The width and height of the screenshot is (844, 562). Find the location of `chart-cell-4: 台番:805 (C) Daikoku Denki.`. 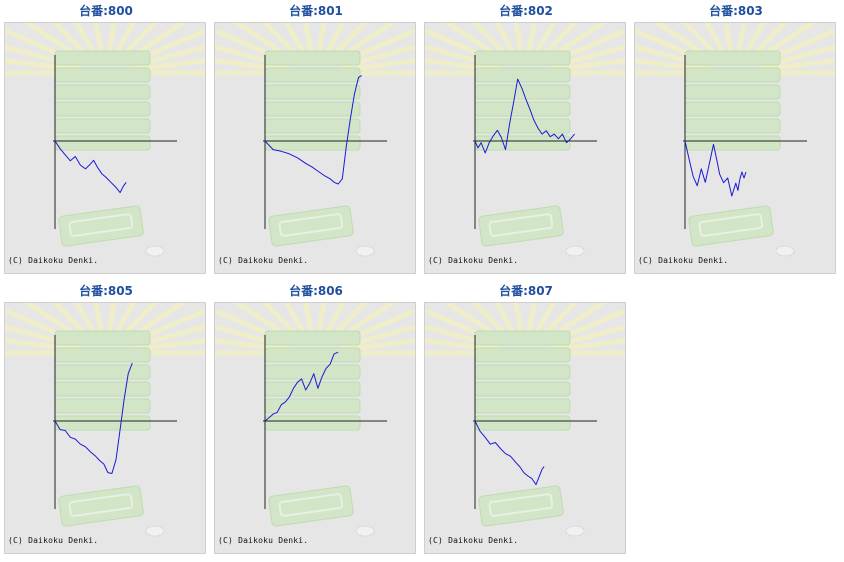

chart-cell-4: 台番:805 (C) Daikoku Denki. is located at coordinates (106, 417).